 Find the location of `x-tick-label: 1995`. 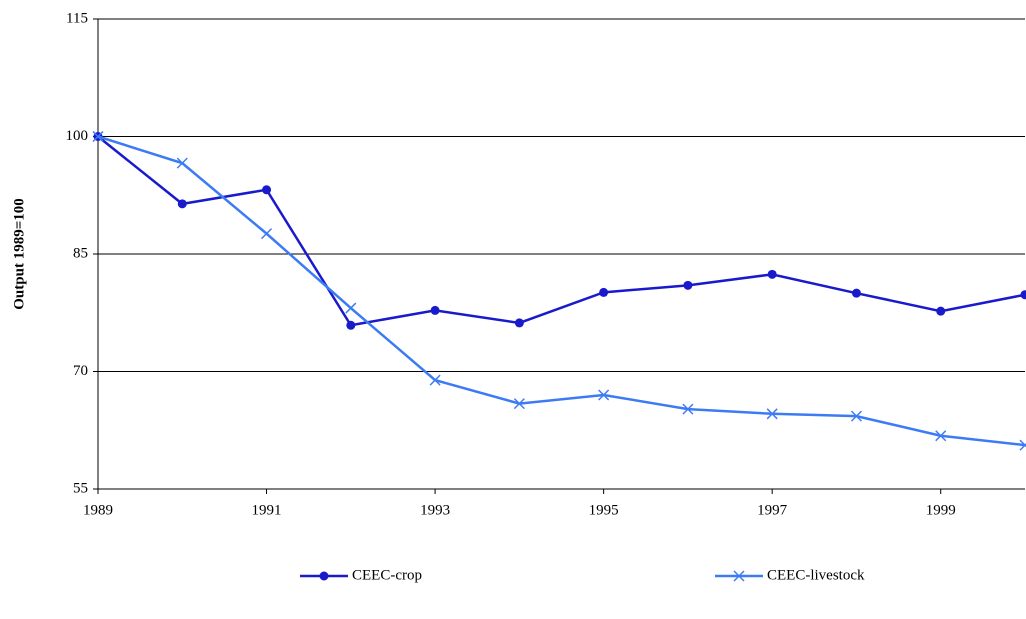

x-tick-label: 1995 is located at coordinates (604, 510).